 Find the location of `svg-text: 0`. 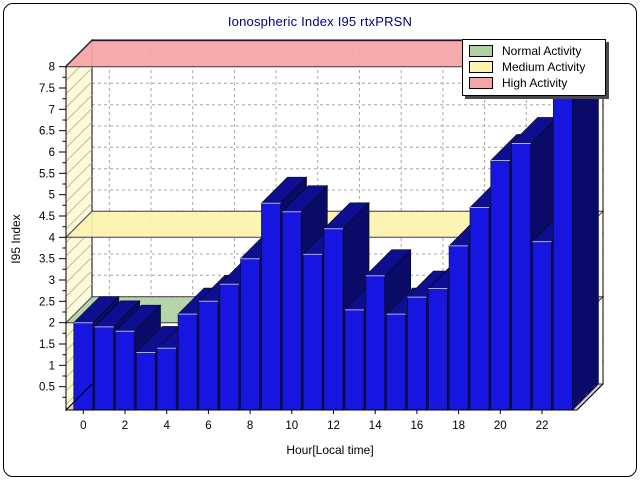

svg-text: 0 is located at coordinates (83, 426).